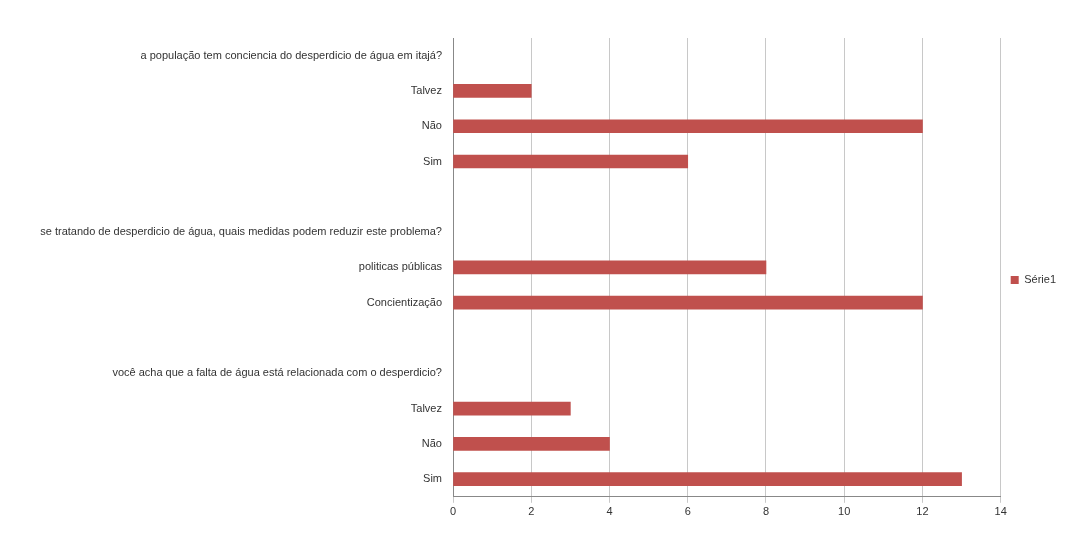 This screenshot has height=535, width=1084. What do you see at coordinates (844, 511) in the screenshot?
I see `x-tick-label: 10` at bounding box center [844, 511].